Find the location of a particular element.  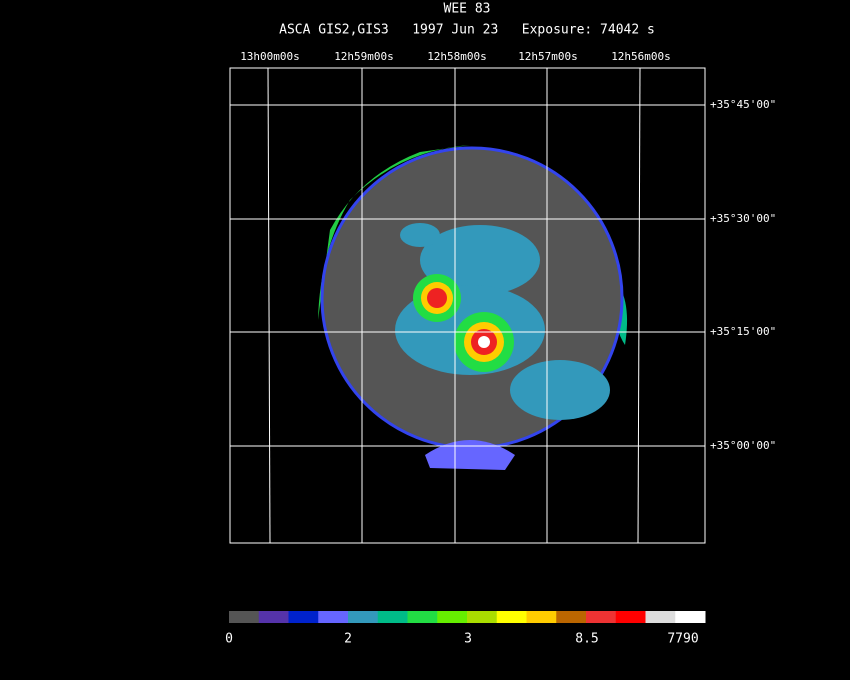

colorbar-label: 0 is located at coordinates (229, 639).